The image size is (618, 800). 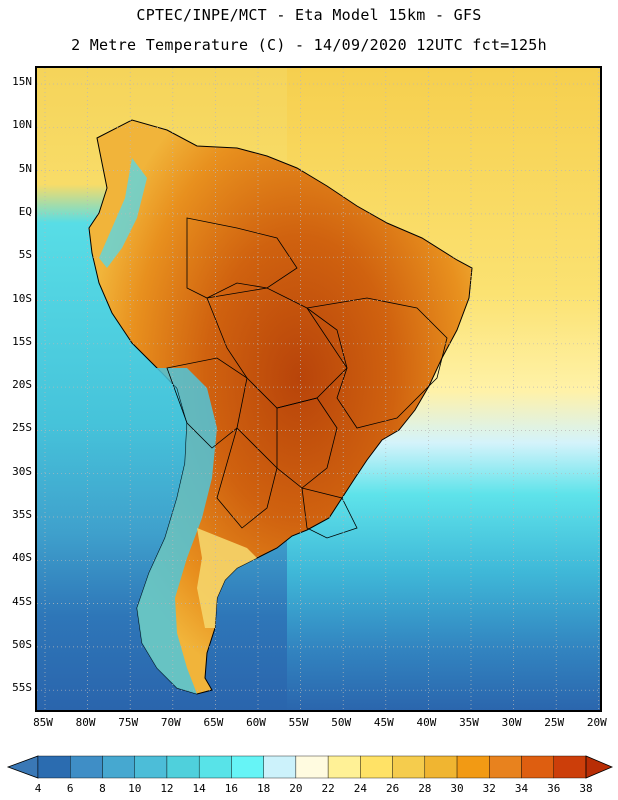 I want to click on colorbar-label: 14, so click(x=199, y=788).